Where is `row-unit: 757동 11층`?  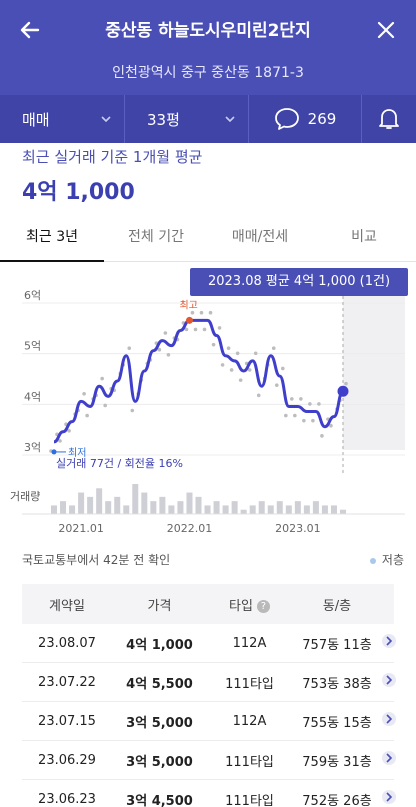 row-unit: 757동 11층 is located at coordinates (337, 645).